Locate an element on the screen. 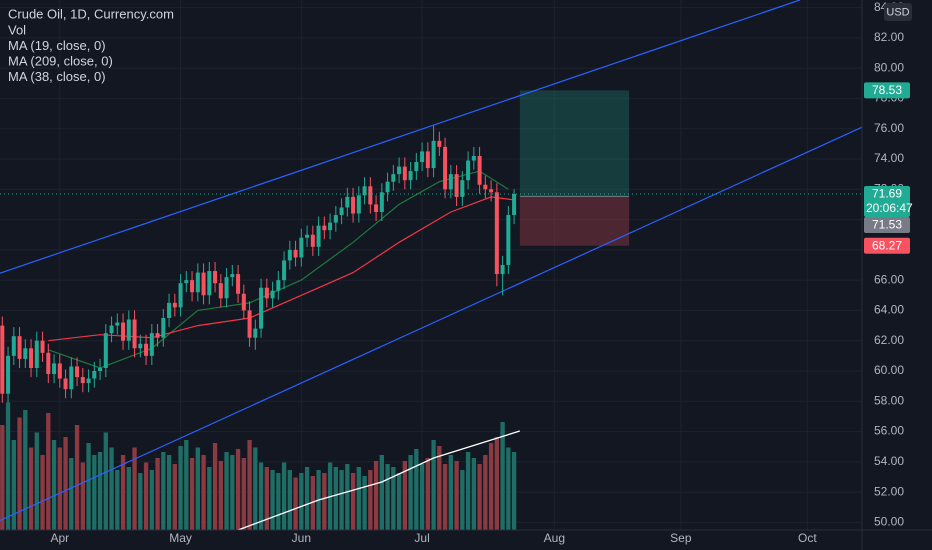 This screenshot has height=550, width=932. entry-price-label-bg is located at coordinates (887, 224).